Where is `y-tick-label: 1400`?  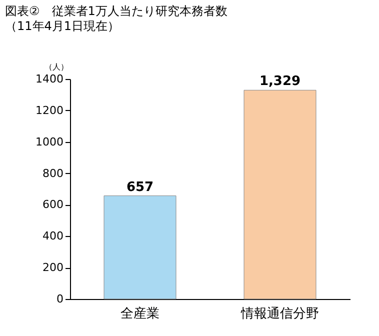 y-tick-label: 1400 is located at coordinates (50, 79).